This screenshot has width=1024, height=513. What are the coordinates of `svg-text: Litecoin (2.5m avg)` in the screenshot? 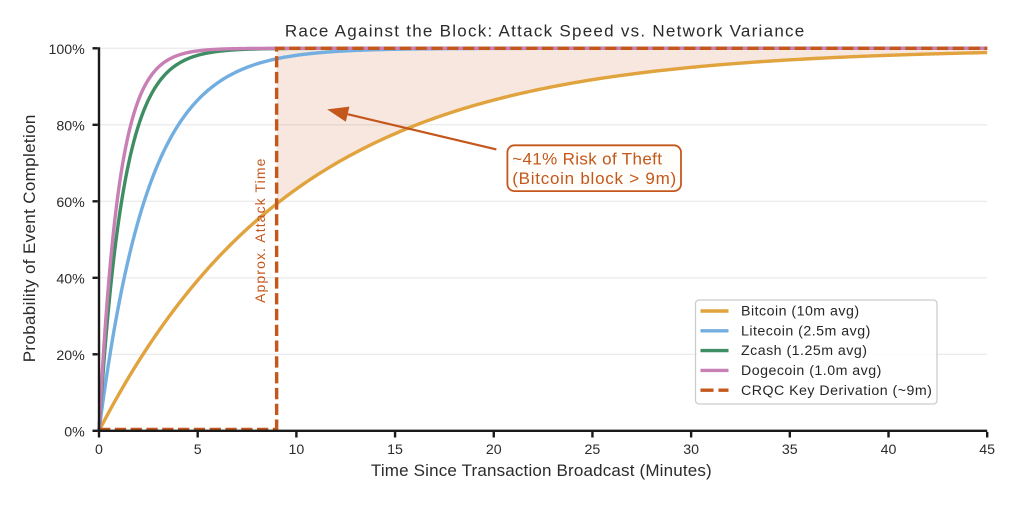 It's located at (806, 331).